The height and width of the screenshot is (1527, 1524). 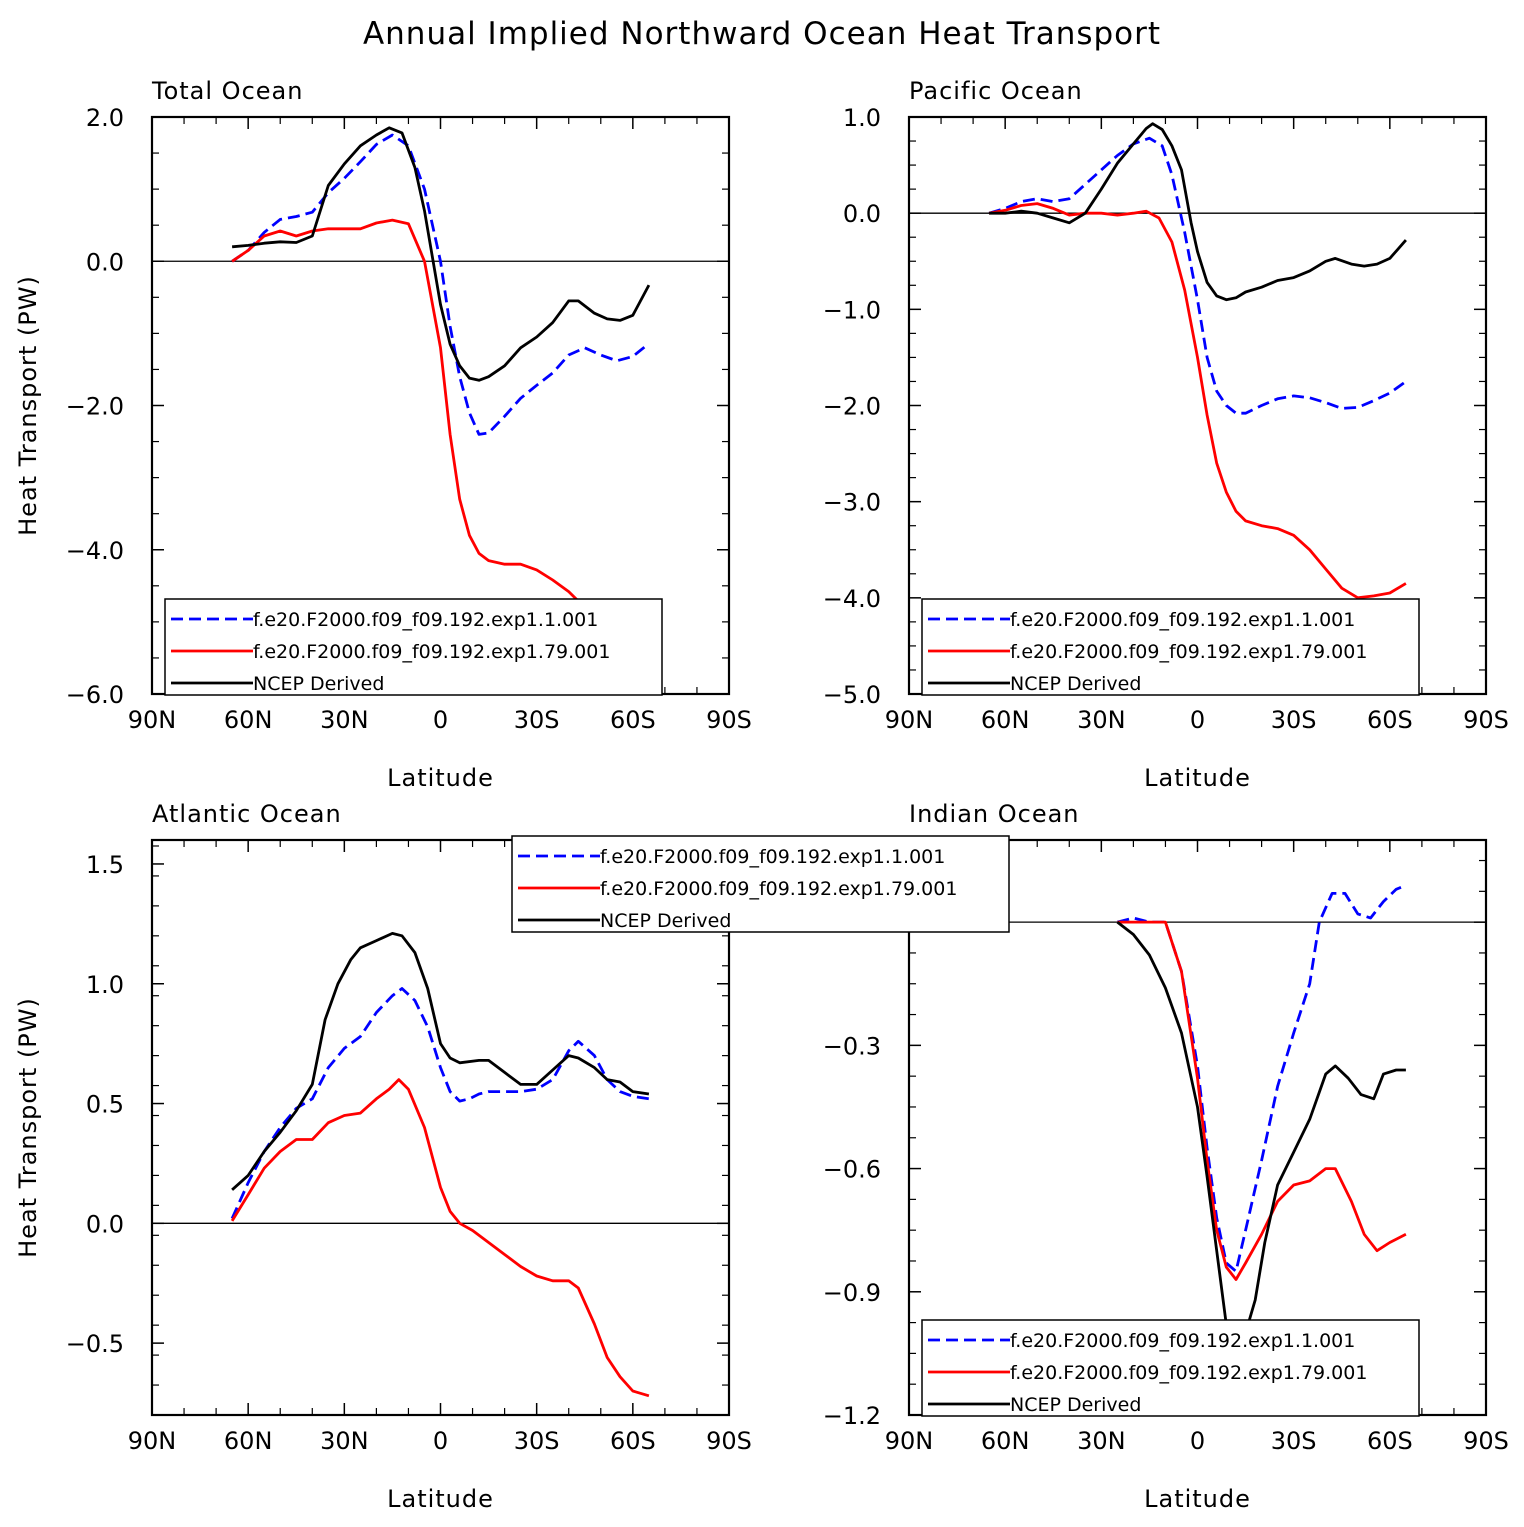 What do you see at coordinates (95, 695) in the screenshot?
I see `y-tick-label: −6.0` at bounding box center [95, 695].